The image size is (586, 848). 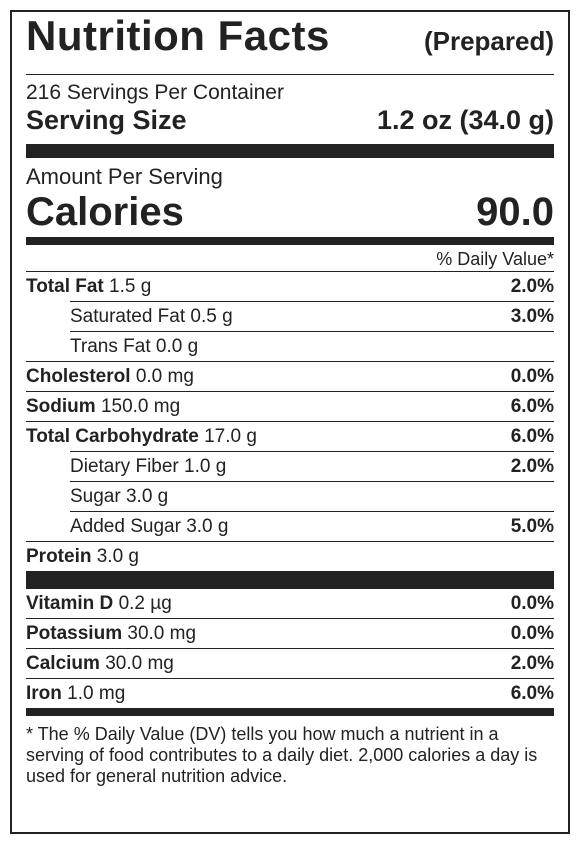 I want to click on nutrient-row: Calcium 30.0 mg 2.0%, so click(x=290, y=663).